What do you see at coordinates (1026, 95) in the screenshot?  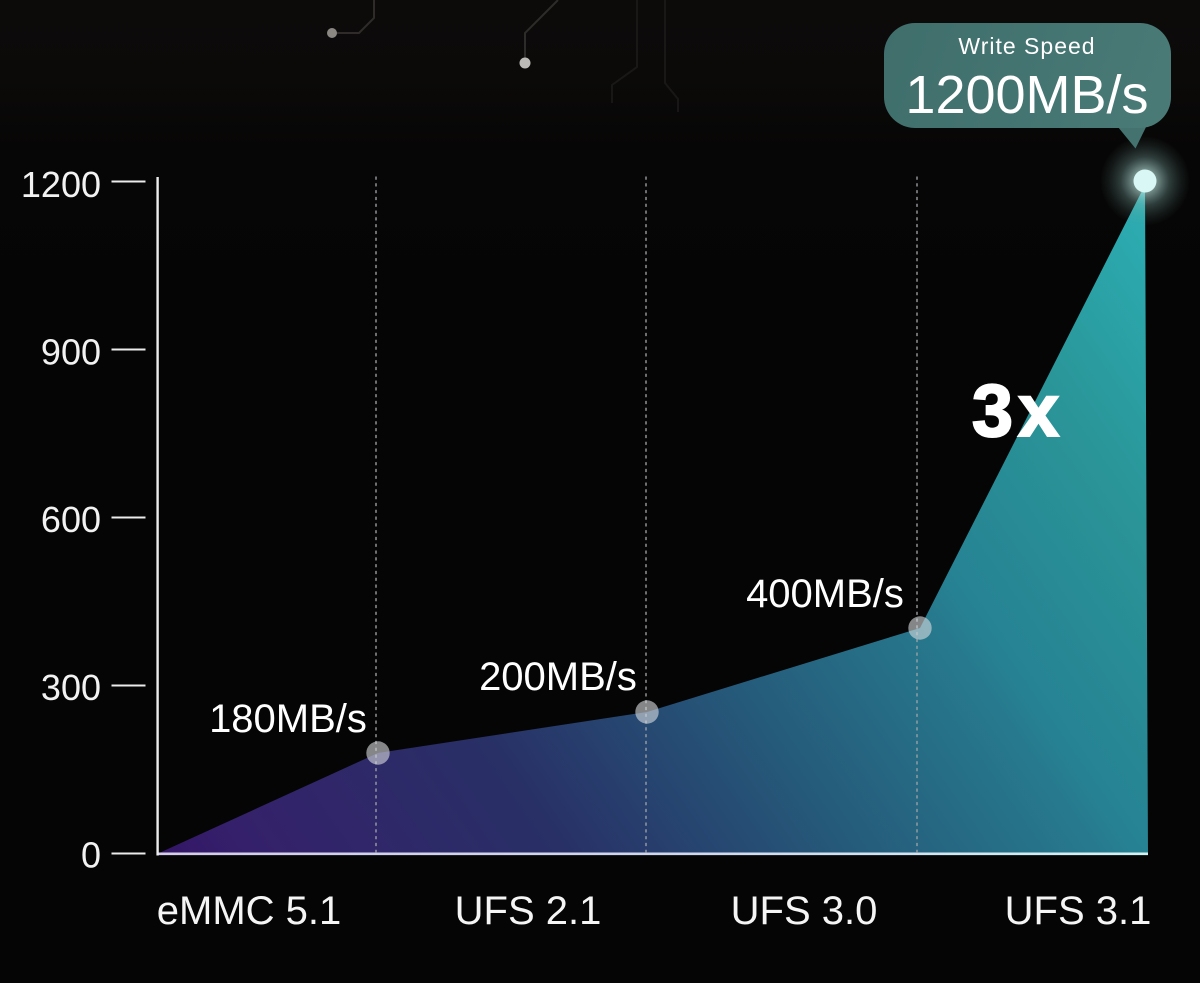 I see `svg-text: 1200MB/s` at bounding box center [1026, 95].